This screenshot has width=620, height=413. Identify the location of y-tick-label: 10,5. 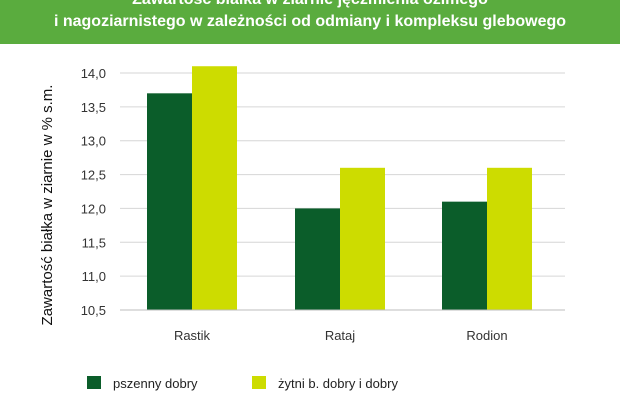
(93, 310).